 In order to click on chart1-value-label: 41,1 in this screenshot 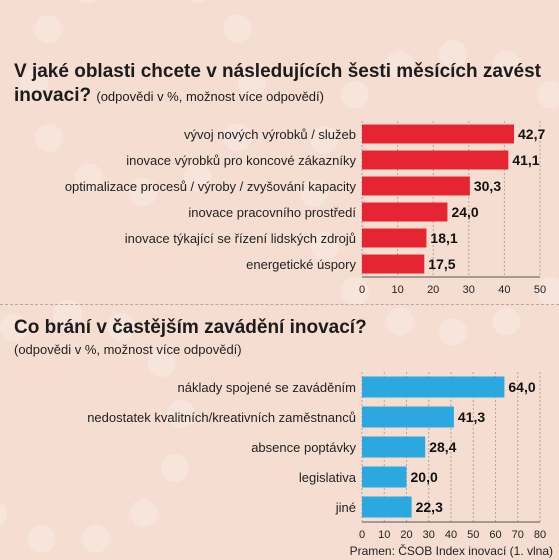, I will do `click(525, 160)`.